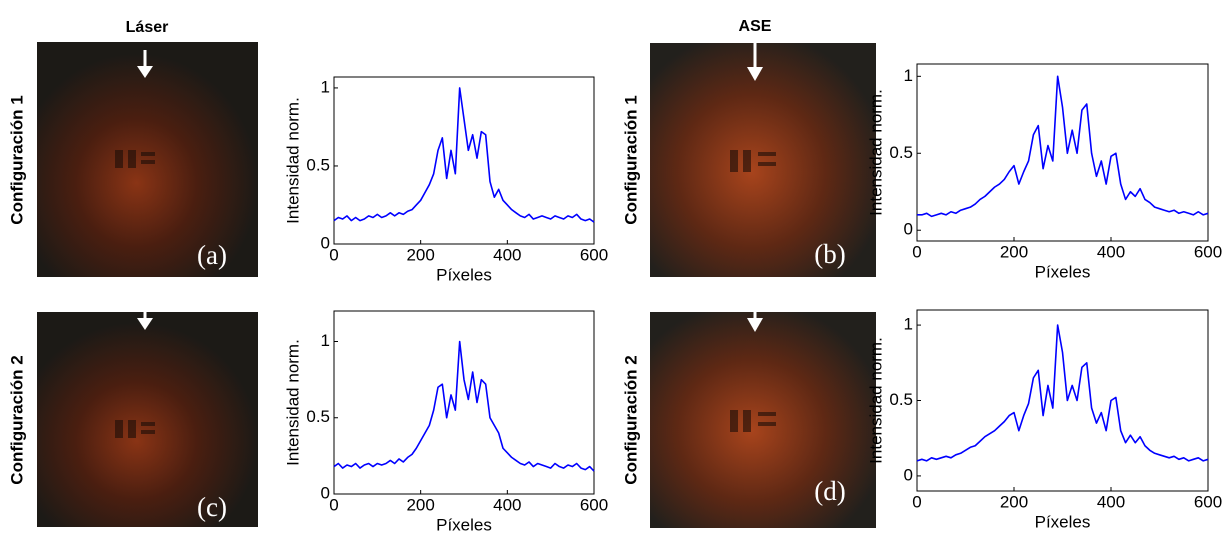 The height and width of the screenshot is (543, 1231). What do you see at coordinates (755, 26) in the screenshot?
I see `column-header: ASE` at bounding box center [755, 26].